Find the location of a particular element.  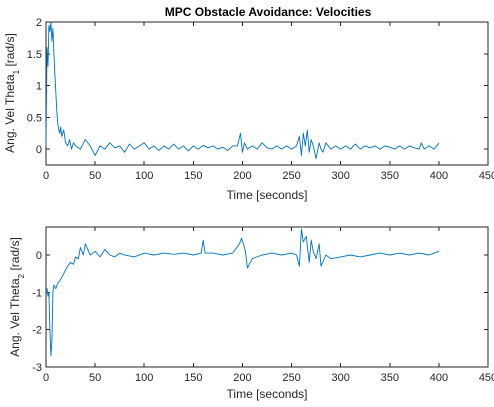

y-tick-label: 2 is located at coordinates (39, 23).